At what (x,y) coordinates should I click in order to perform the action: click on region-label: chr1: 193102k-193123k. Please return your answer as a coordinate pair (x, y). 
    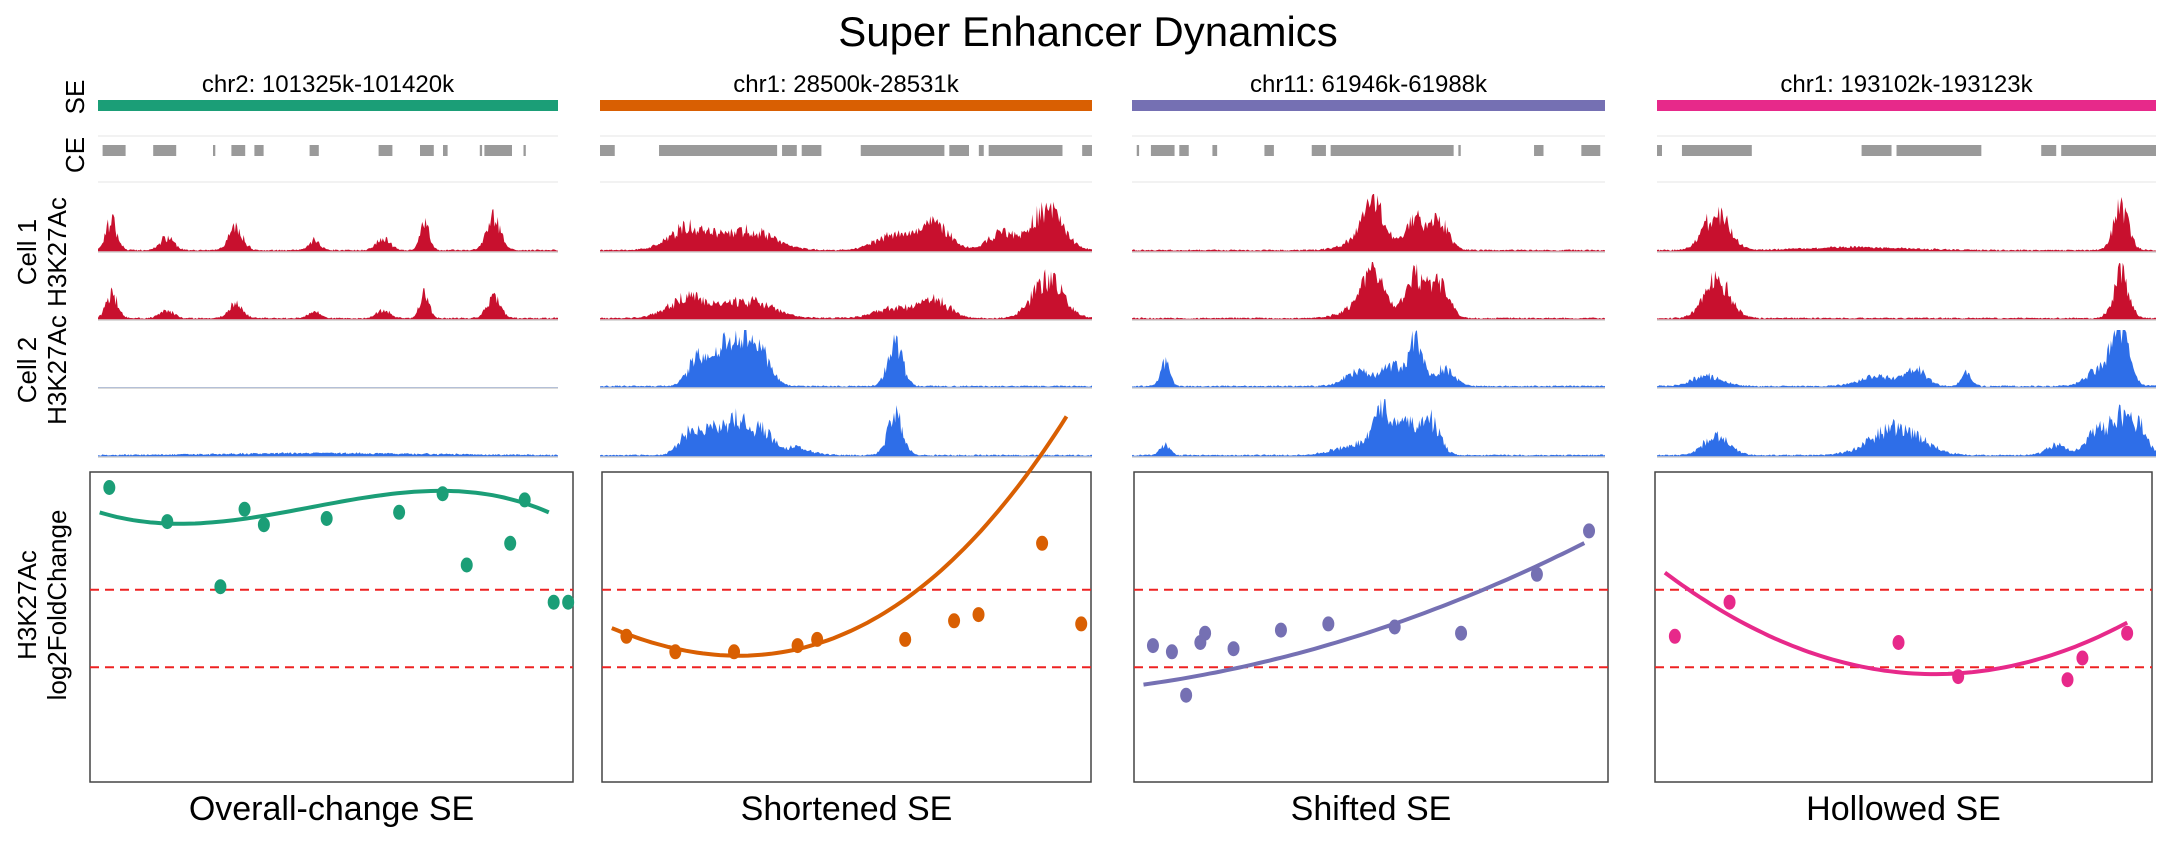
    Looking at the image, I should click on (1906, 84).